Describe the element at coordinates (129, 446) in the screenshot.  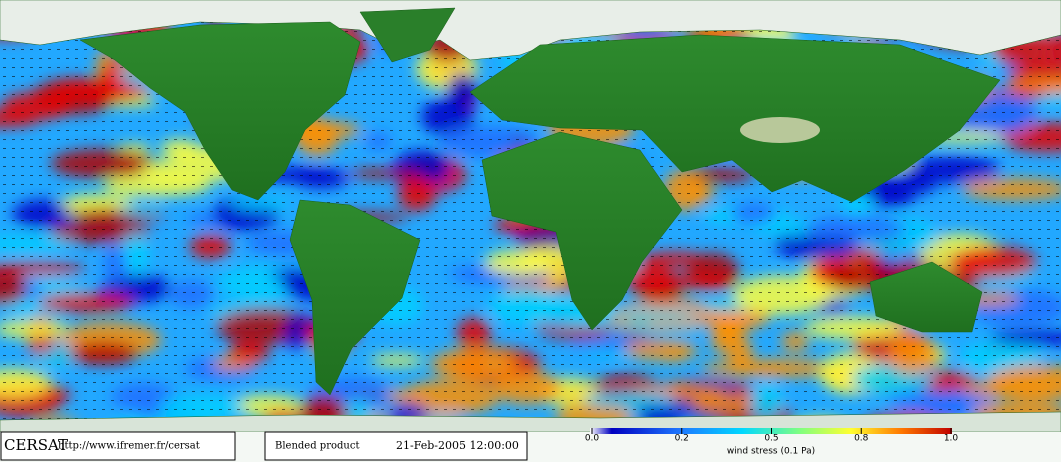
I see `url: http://www.ifremer.fr/cersat` at that location.